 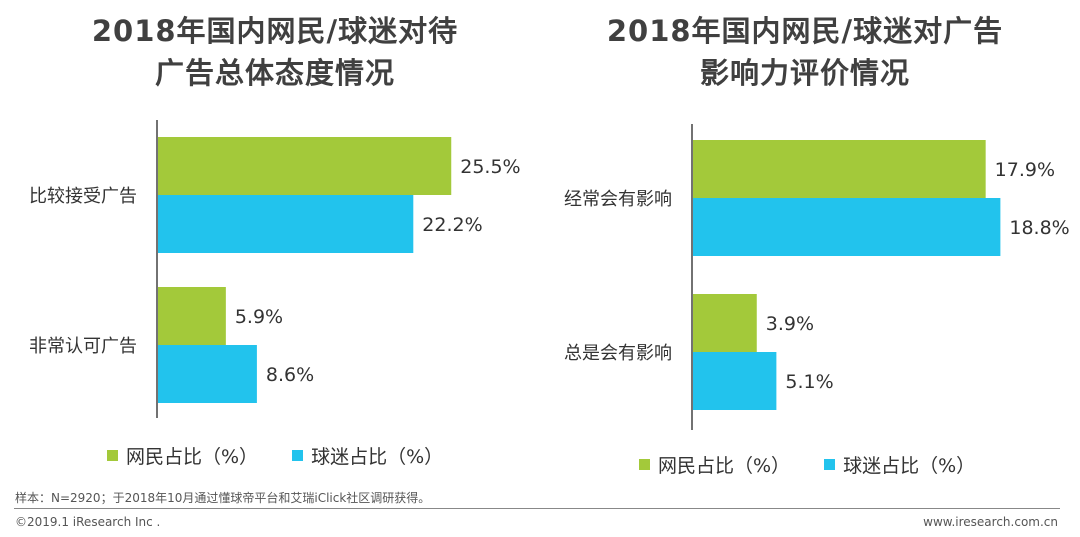 What do you see at coordinates (490, 167) in the screenshot?
I see `data-label-netizen-1: 25.5%` at bounding box center [490, 167].